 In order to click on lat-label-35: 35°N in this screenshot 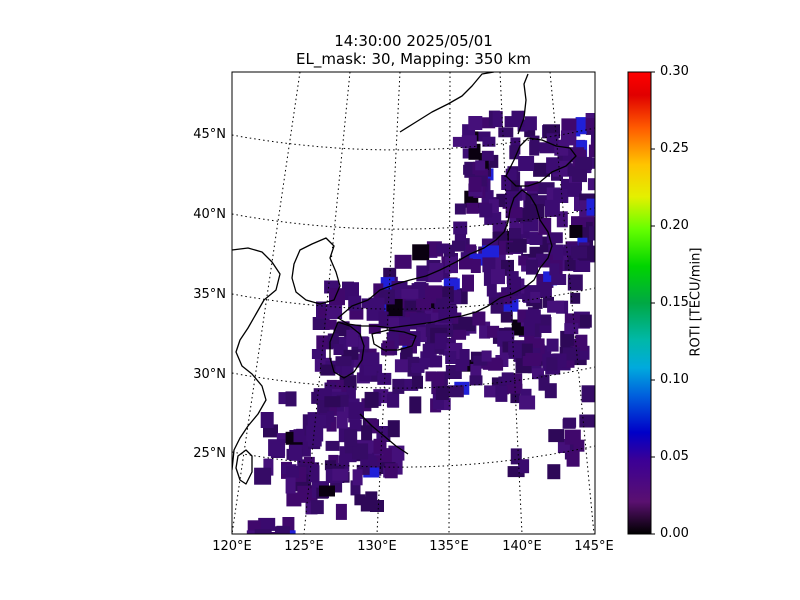, I will do `click(209, 294)`.